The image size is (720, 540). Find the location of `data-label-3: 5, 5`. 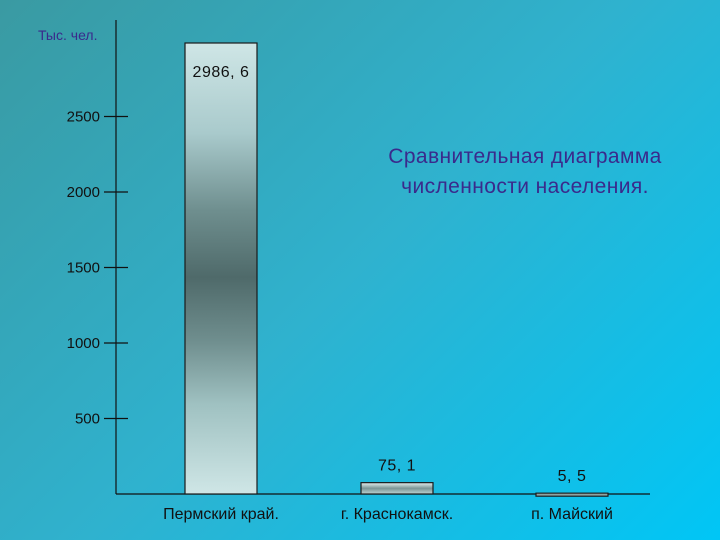

data-label-3: 5, 5 is located at coordinates (572, 476).